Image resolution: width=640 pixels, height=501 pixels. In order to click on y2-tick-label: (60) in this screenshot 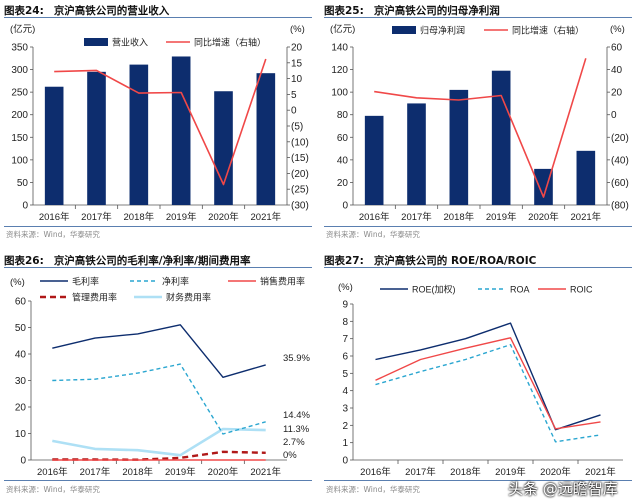, I will do `click(620, 183)`.